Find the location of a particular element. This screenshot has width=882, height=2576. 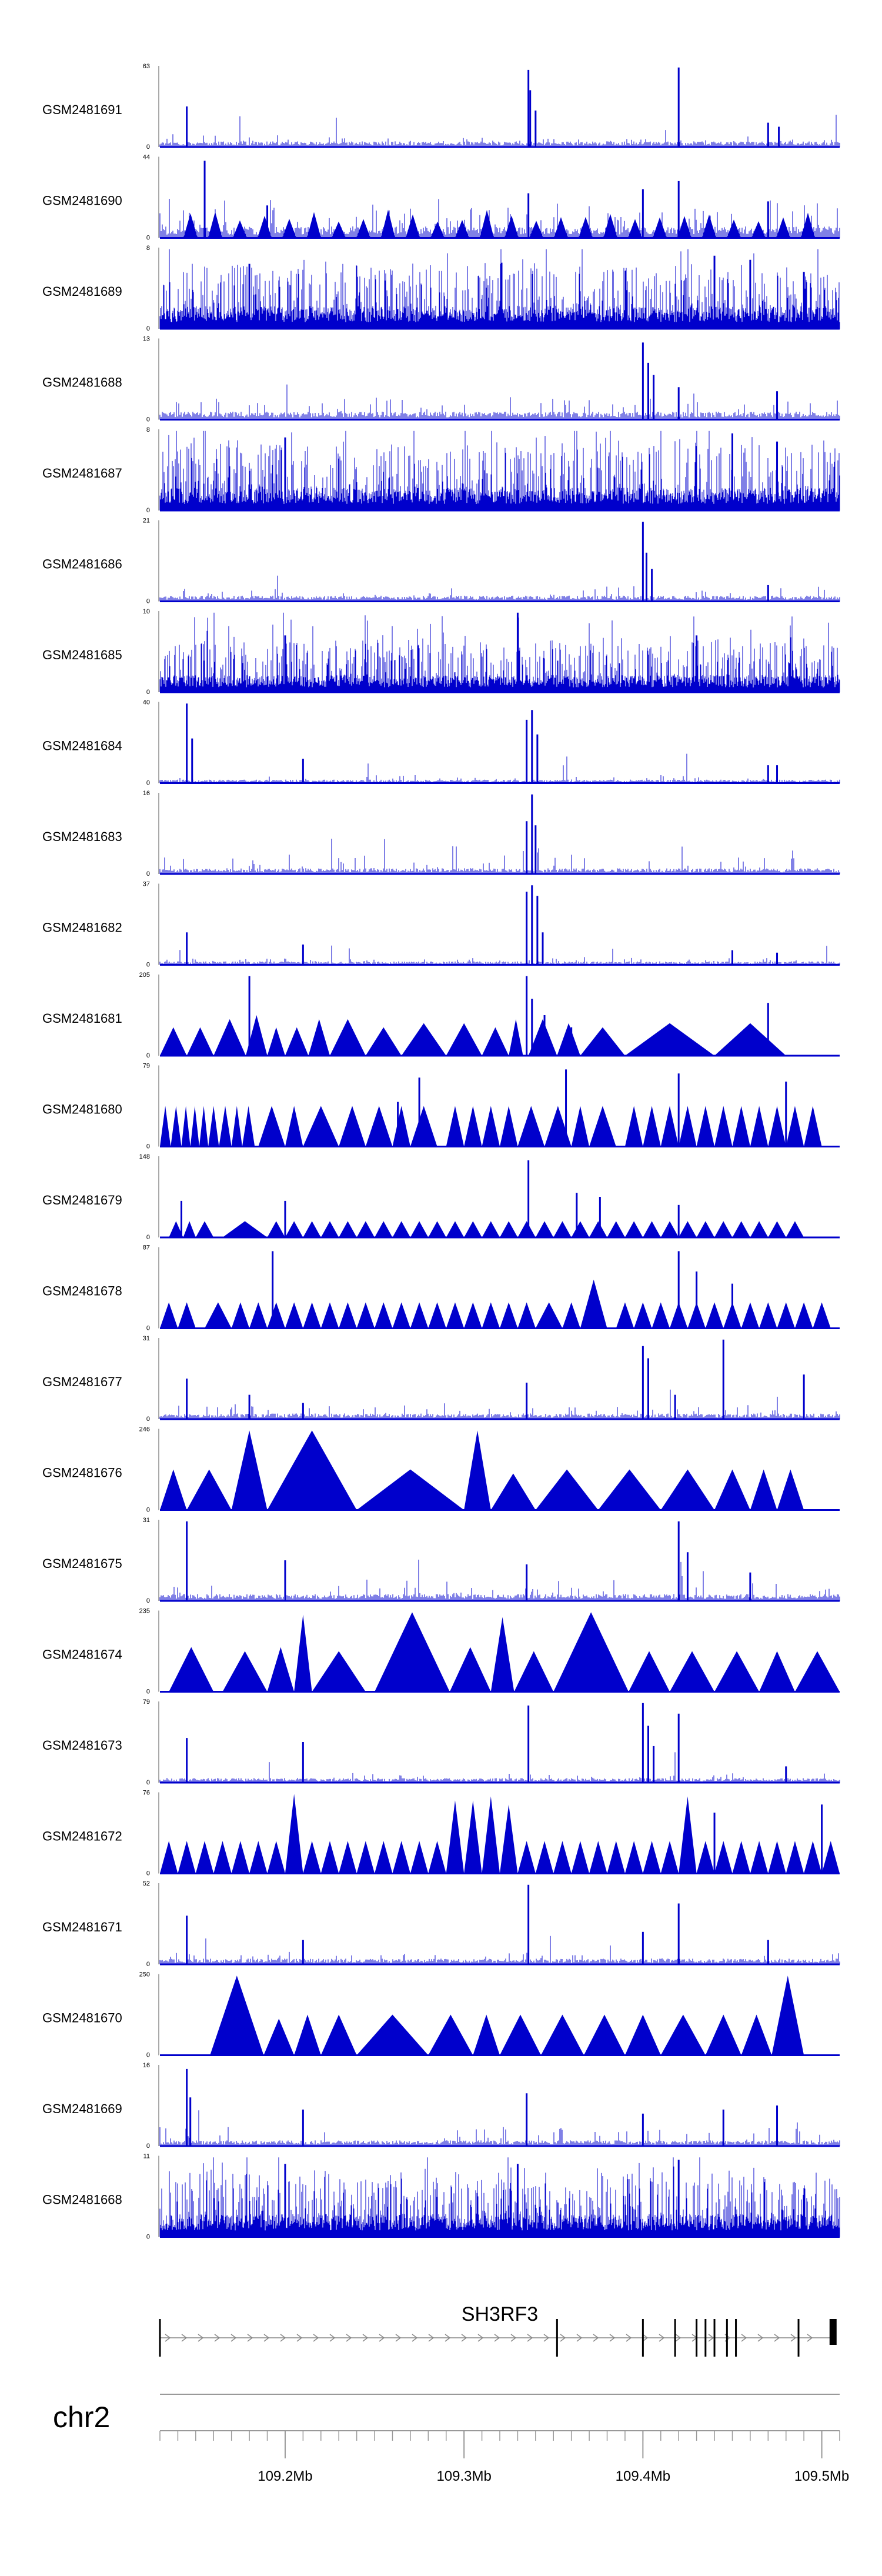

track-GSM2481677: GSM2481677 31 0 is located at coordinates (441, 1379).